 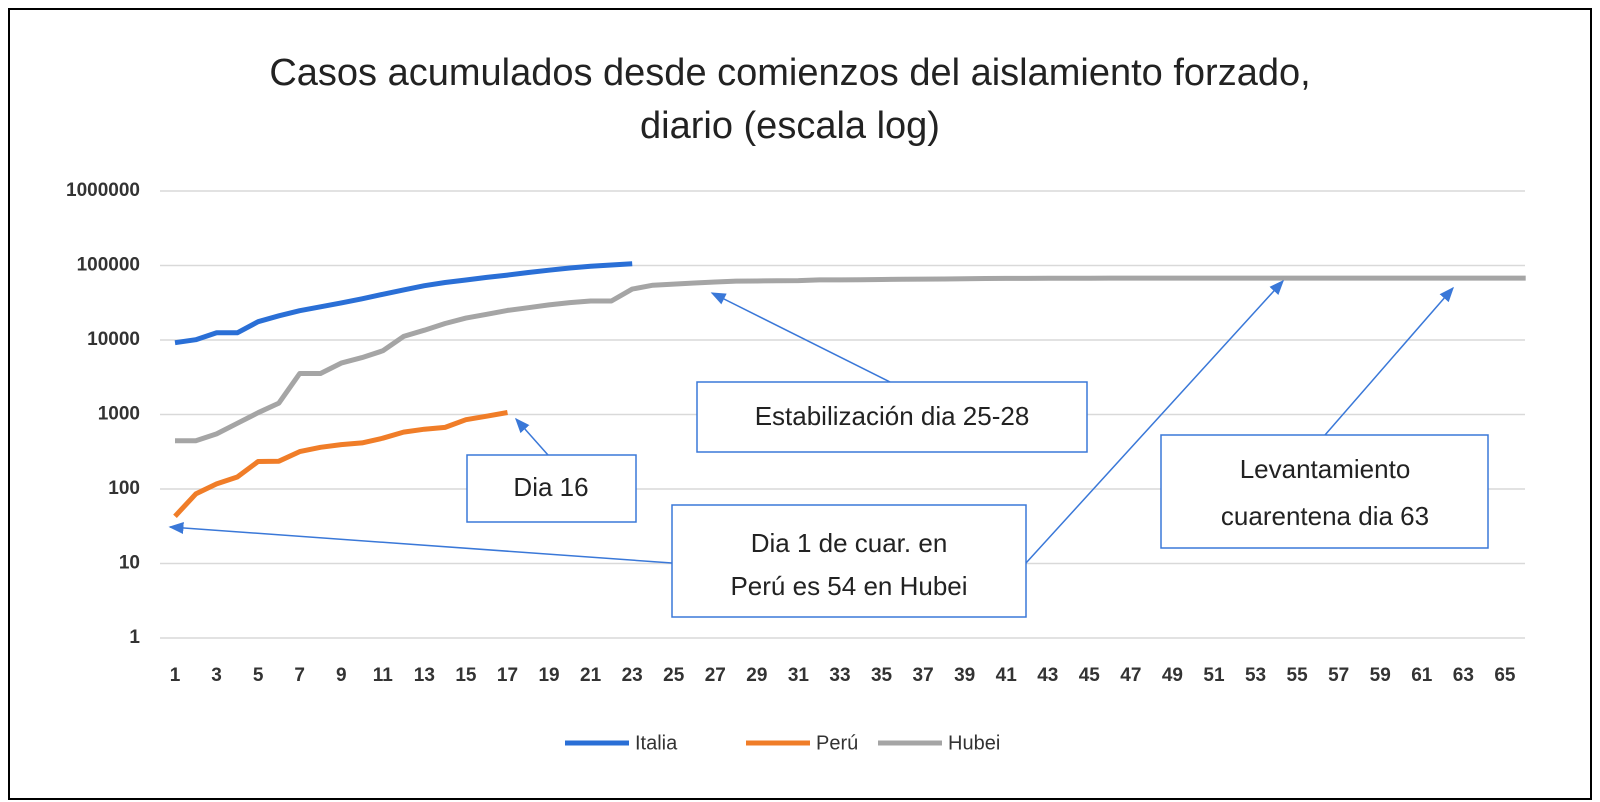 What do you see at coordinates (1090, 675) in the screenshot?
I see `x-tick-label: 45` at bounding box center [1090, 675].